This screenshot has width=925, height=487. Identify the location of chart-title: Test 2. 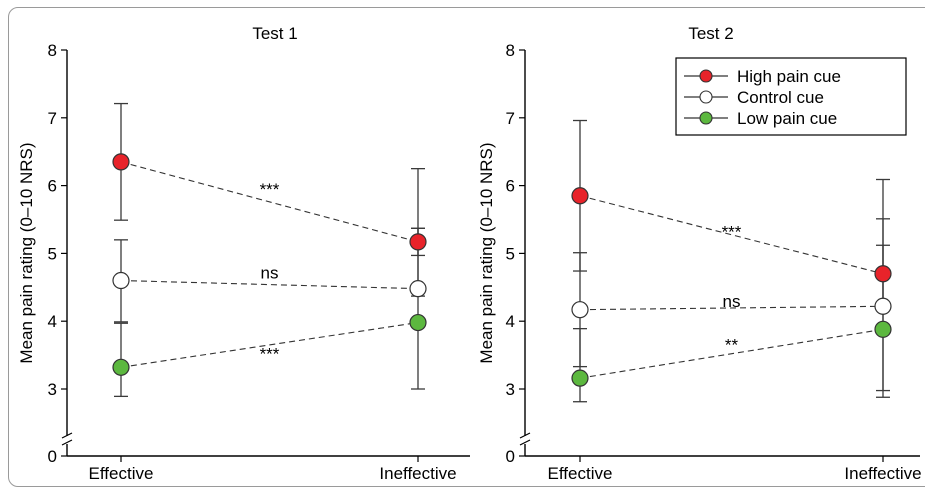
(710, 33).